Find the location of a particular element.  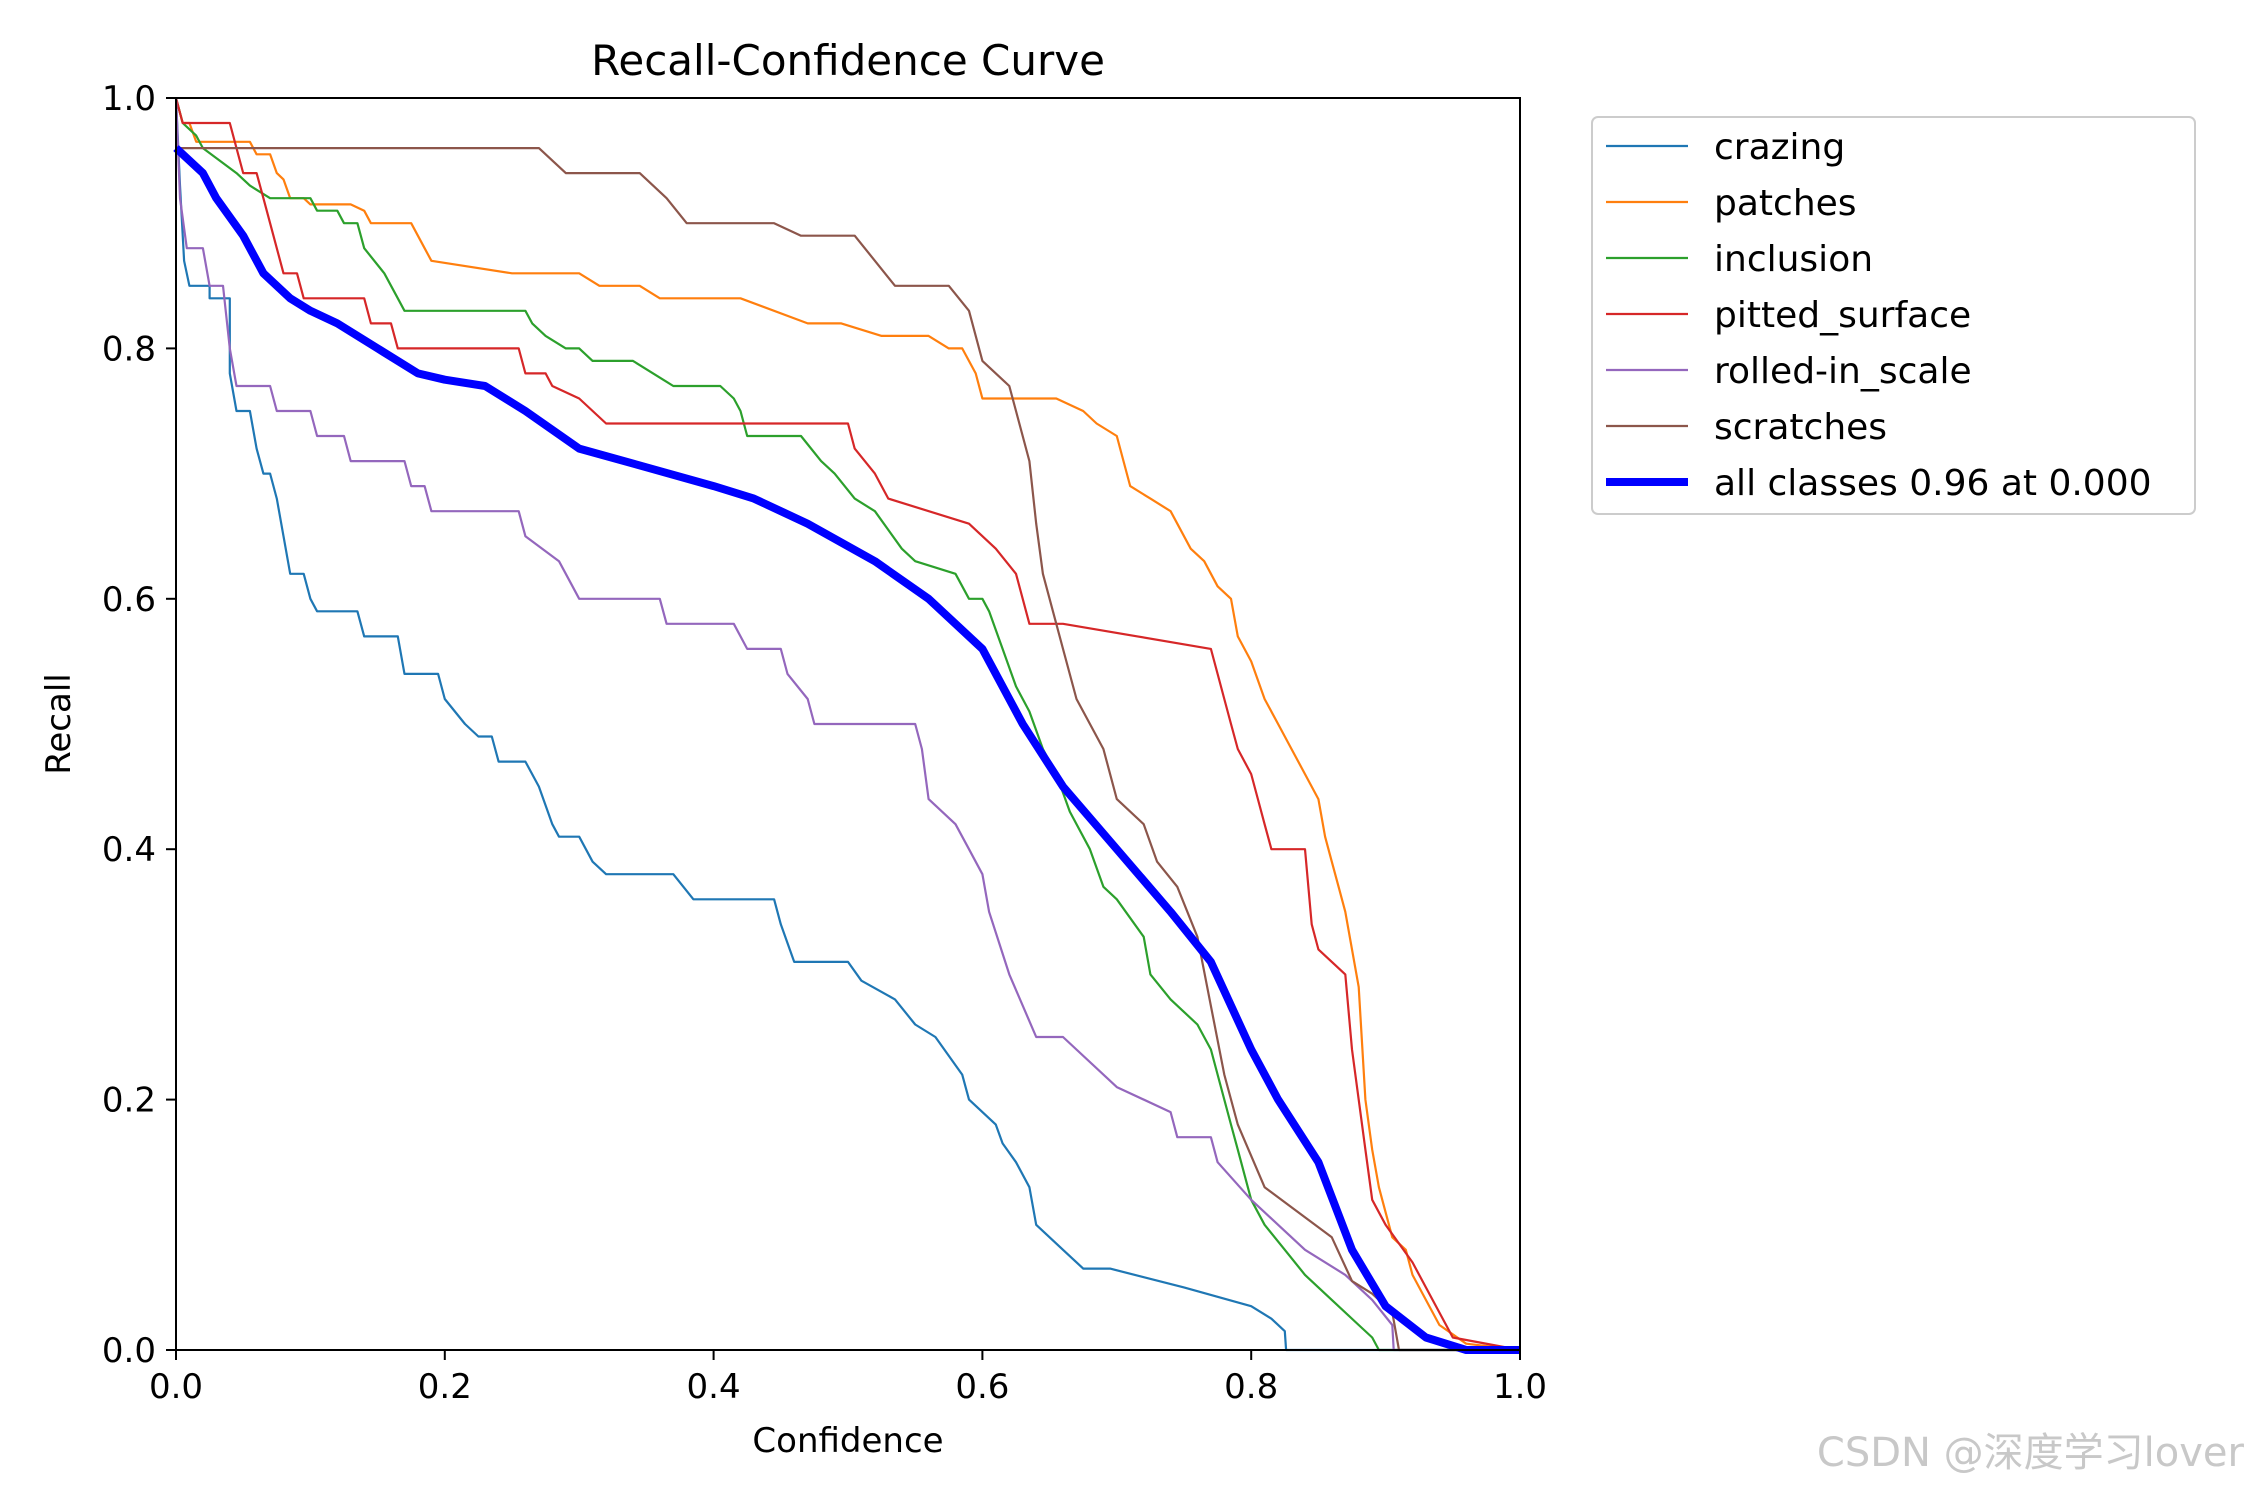

legend-frame is located at coordinates (1893, 315).